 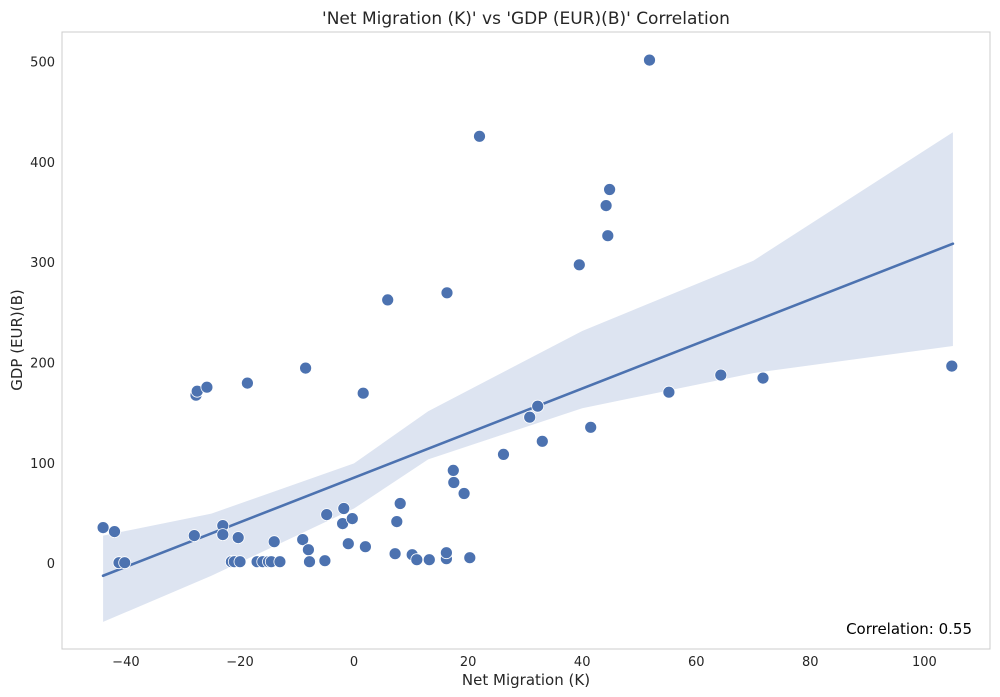 What do you see at coordinates (42, 364) in the screenshot?
I see `y-tick-label: 200` at bounding box center [42, 364].